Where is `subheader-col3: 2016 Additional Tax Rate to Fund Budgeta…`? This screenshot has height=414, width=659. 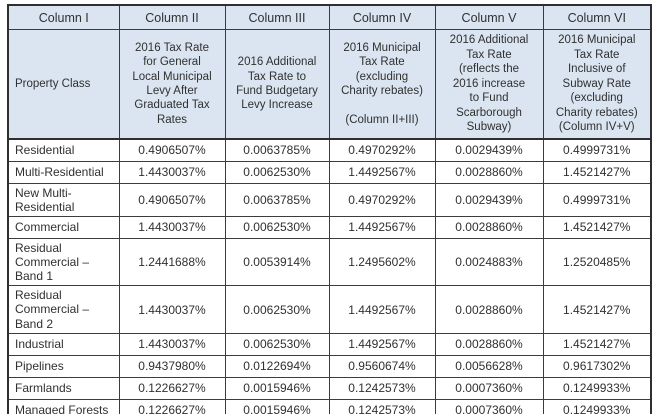 subheader-col3: 2016 Additional Tax Rate to Fund Budgeta… is located at coordinates (277, 84).